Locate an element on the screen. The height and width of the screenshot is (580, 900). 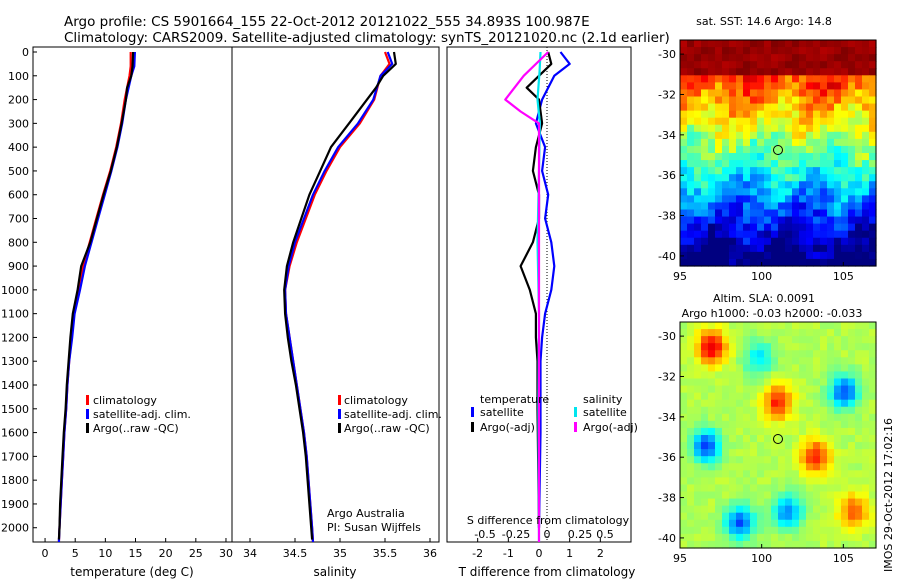
x-tick-label: 20 is located at coordinates (166, 553).